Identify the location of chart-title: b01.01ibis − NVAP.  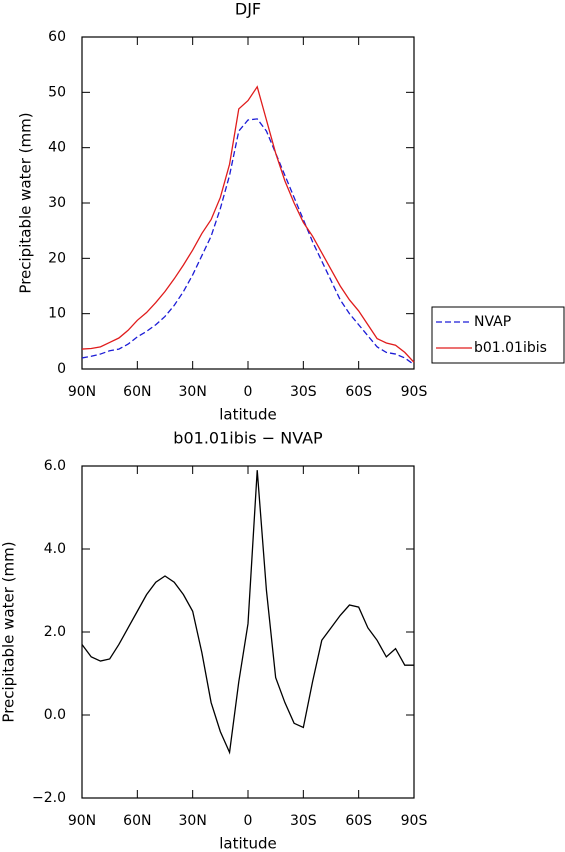
(248, 438).